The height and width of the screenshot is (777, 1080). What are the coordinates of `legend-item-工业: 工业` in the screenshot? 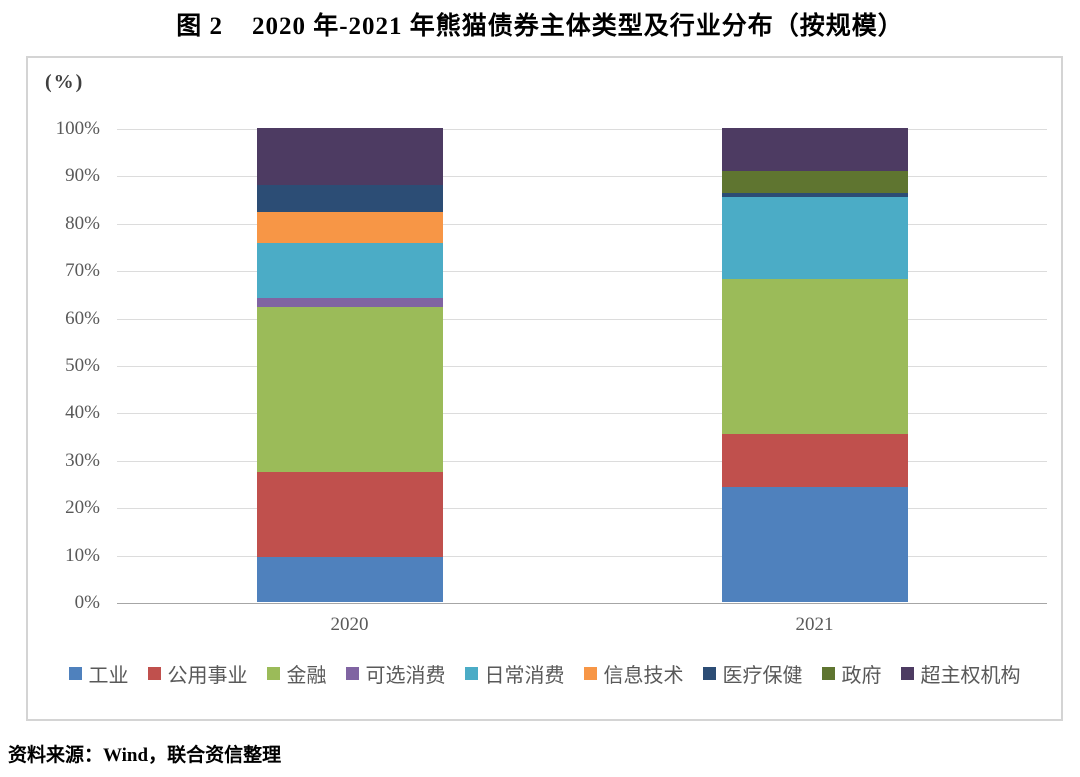 It's located at (98, 673).